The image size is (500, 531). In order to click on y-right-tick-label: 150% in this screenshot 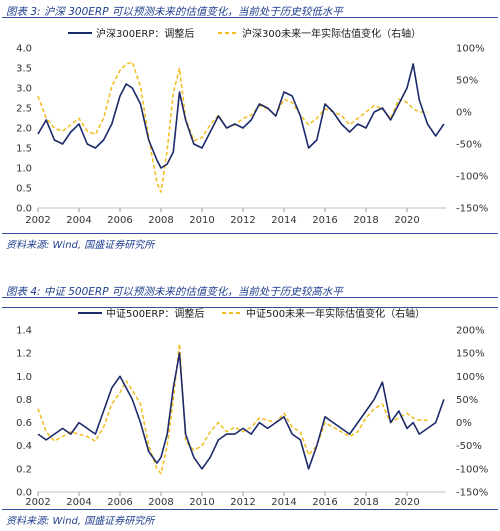, I will do `click(470, 354)`.